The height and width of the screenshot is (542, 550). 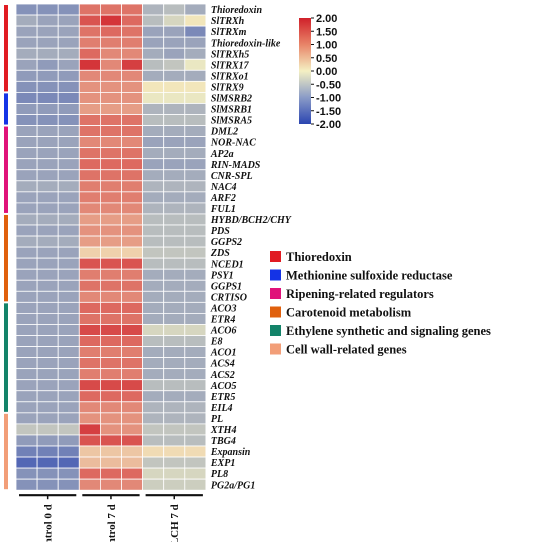 What do you see at coordinates (230, 76) in the screenshot?
I see `gene-label: SlTRXo1` at bounding box center [230, 76].